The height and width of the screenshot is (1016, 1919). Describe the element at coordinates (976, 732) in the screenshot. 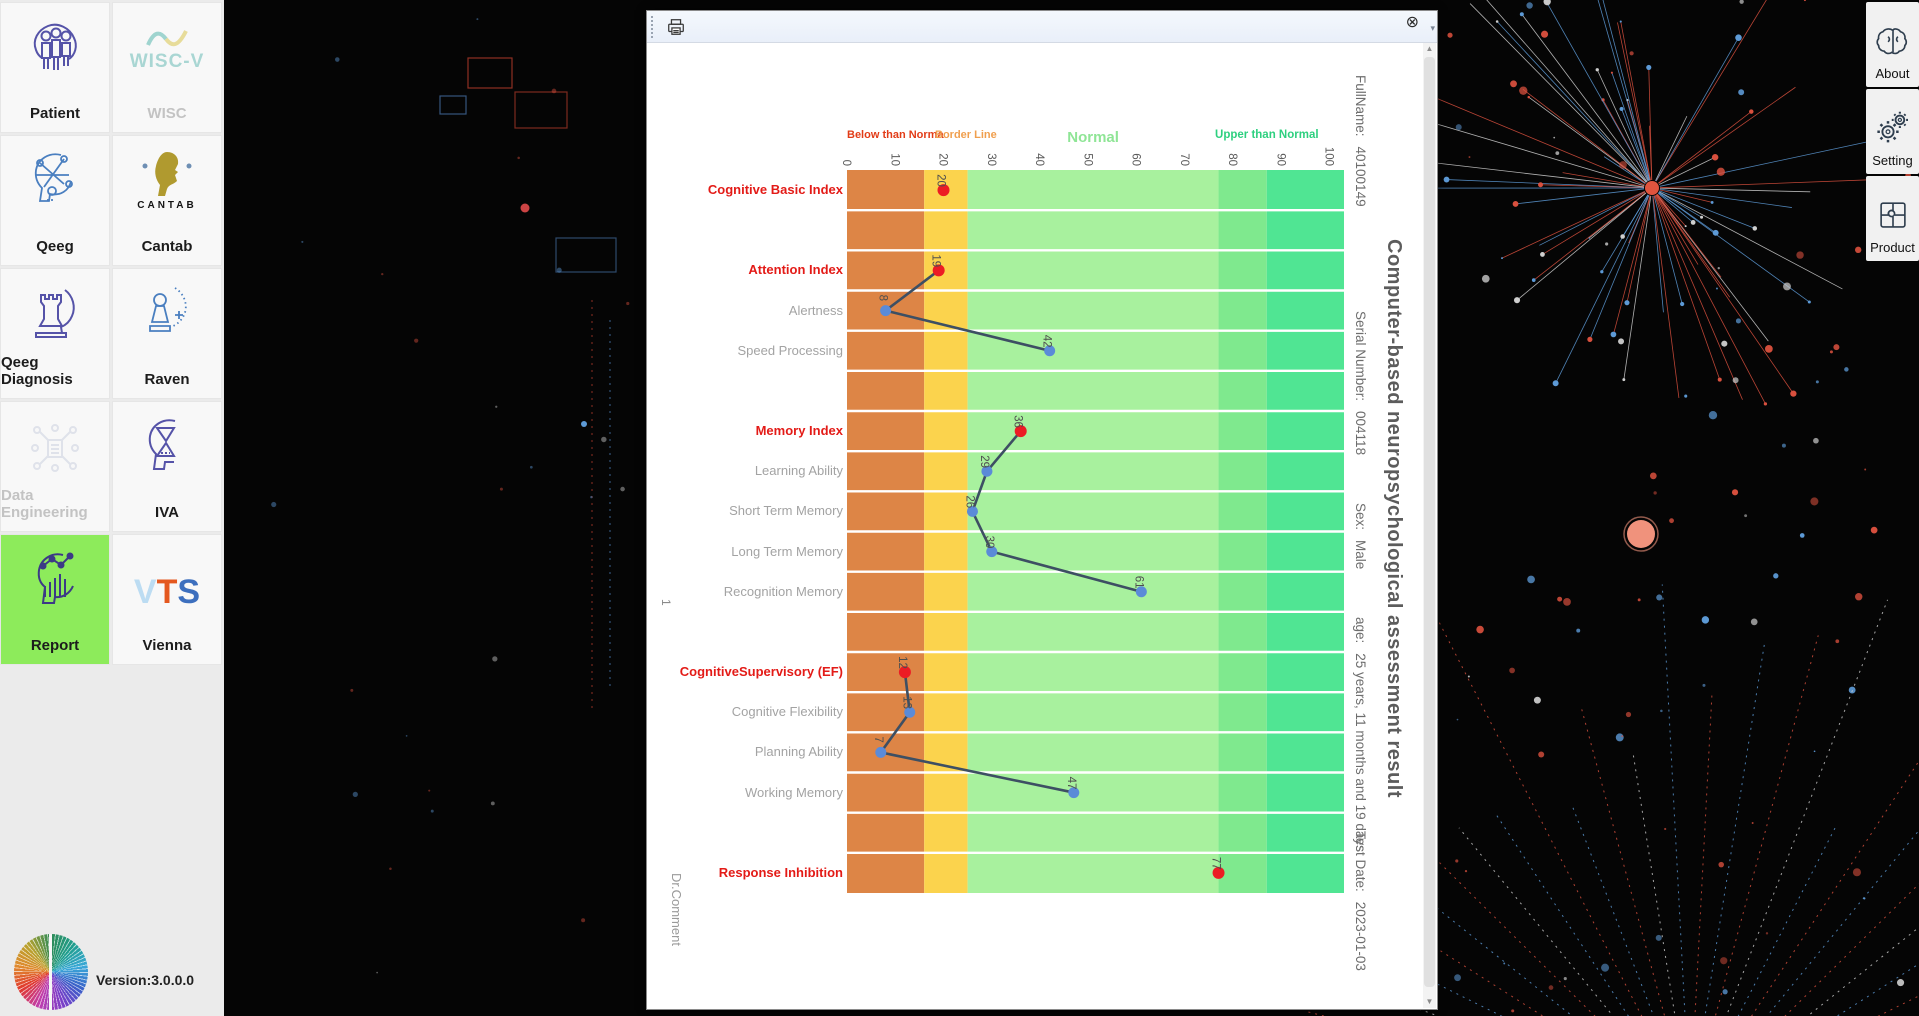

I see `series-line` at that location.